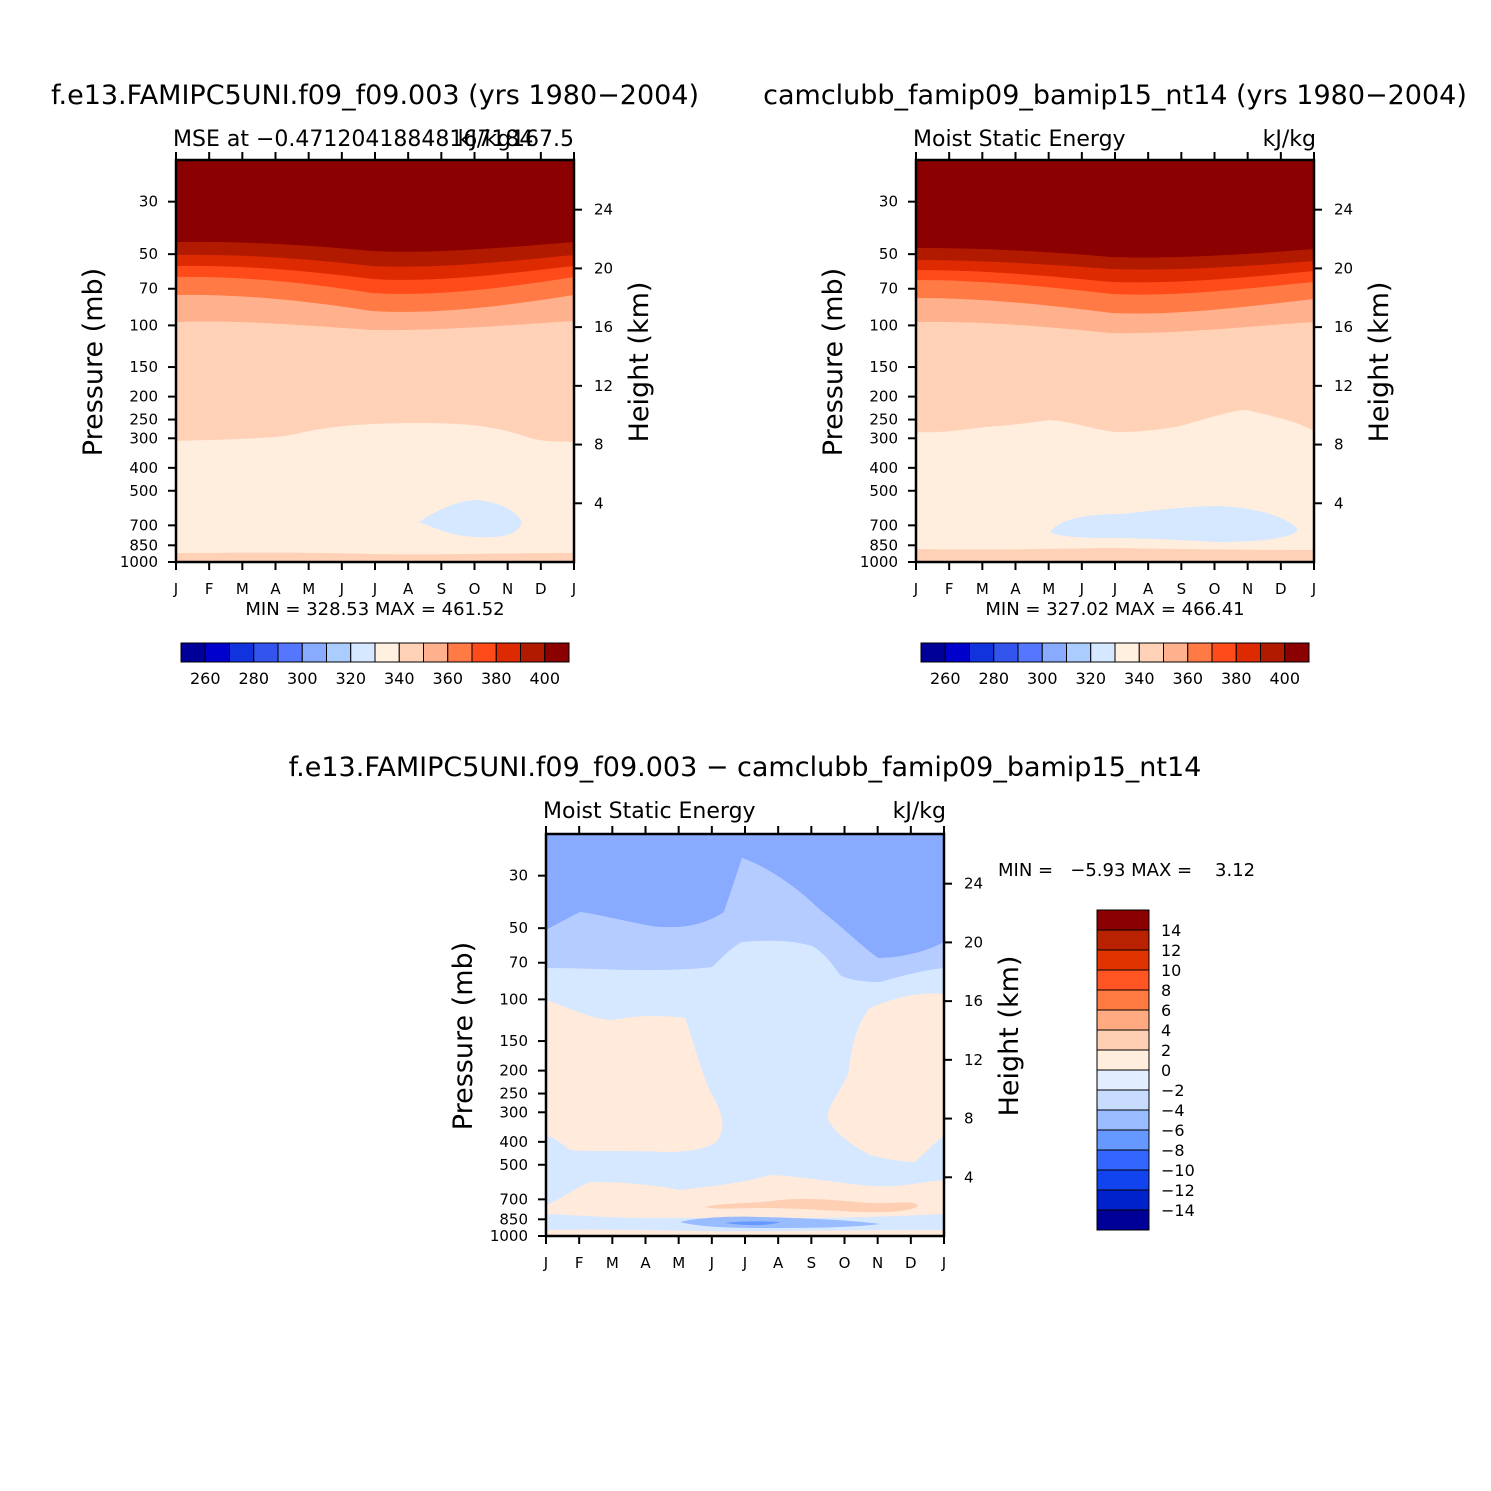 Image resolution: width=1491 pixels, height=1491 pixels. Describe the element at coordinates (745, 1232) in the screenshot. I see `panel-3-region-surface` at that location.